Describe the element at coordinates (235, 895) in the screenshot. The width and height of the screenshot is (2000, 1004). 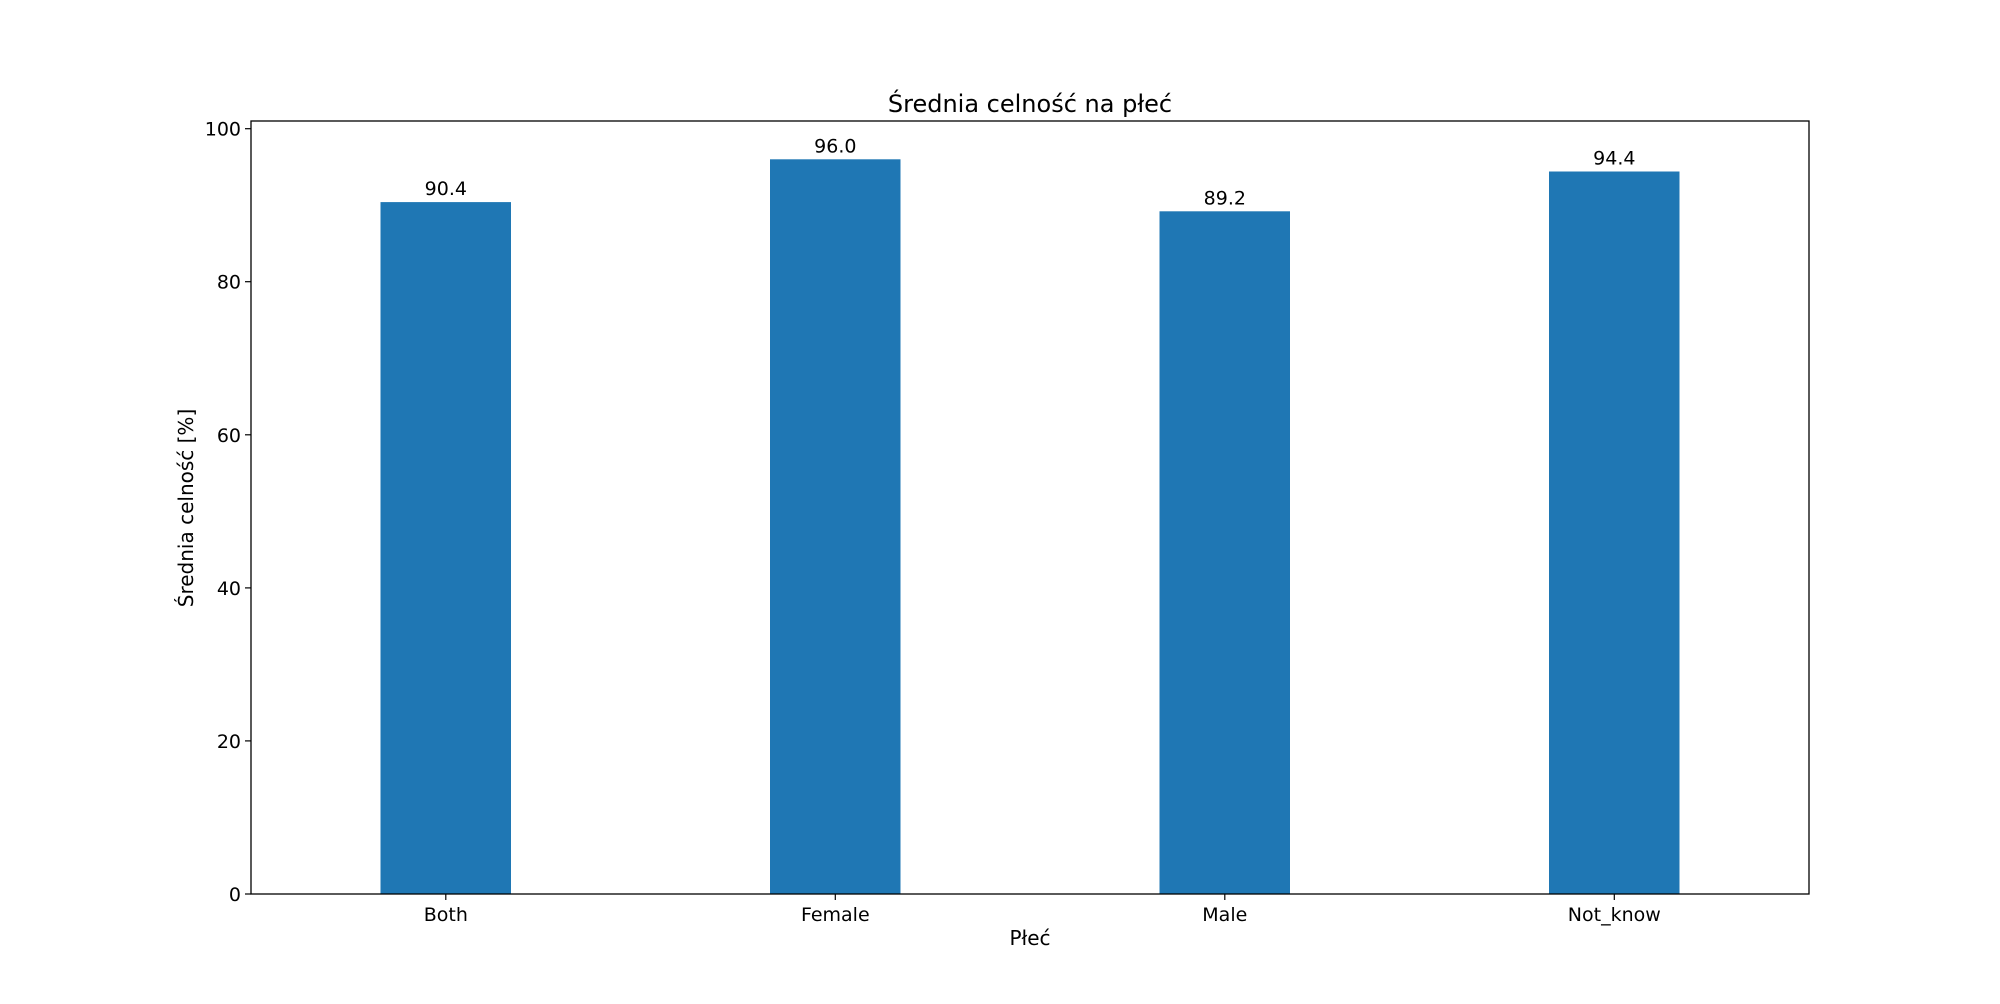
I see `y-tick-label: 0` at that location.